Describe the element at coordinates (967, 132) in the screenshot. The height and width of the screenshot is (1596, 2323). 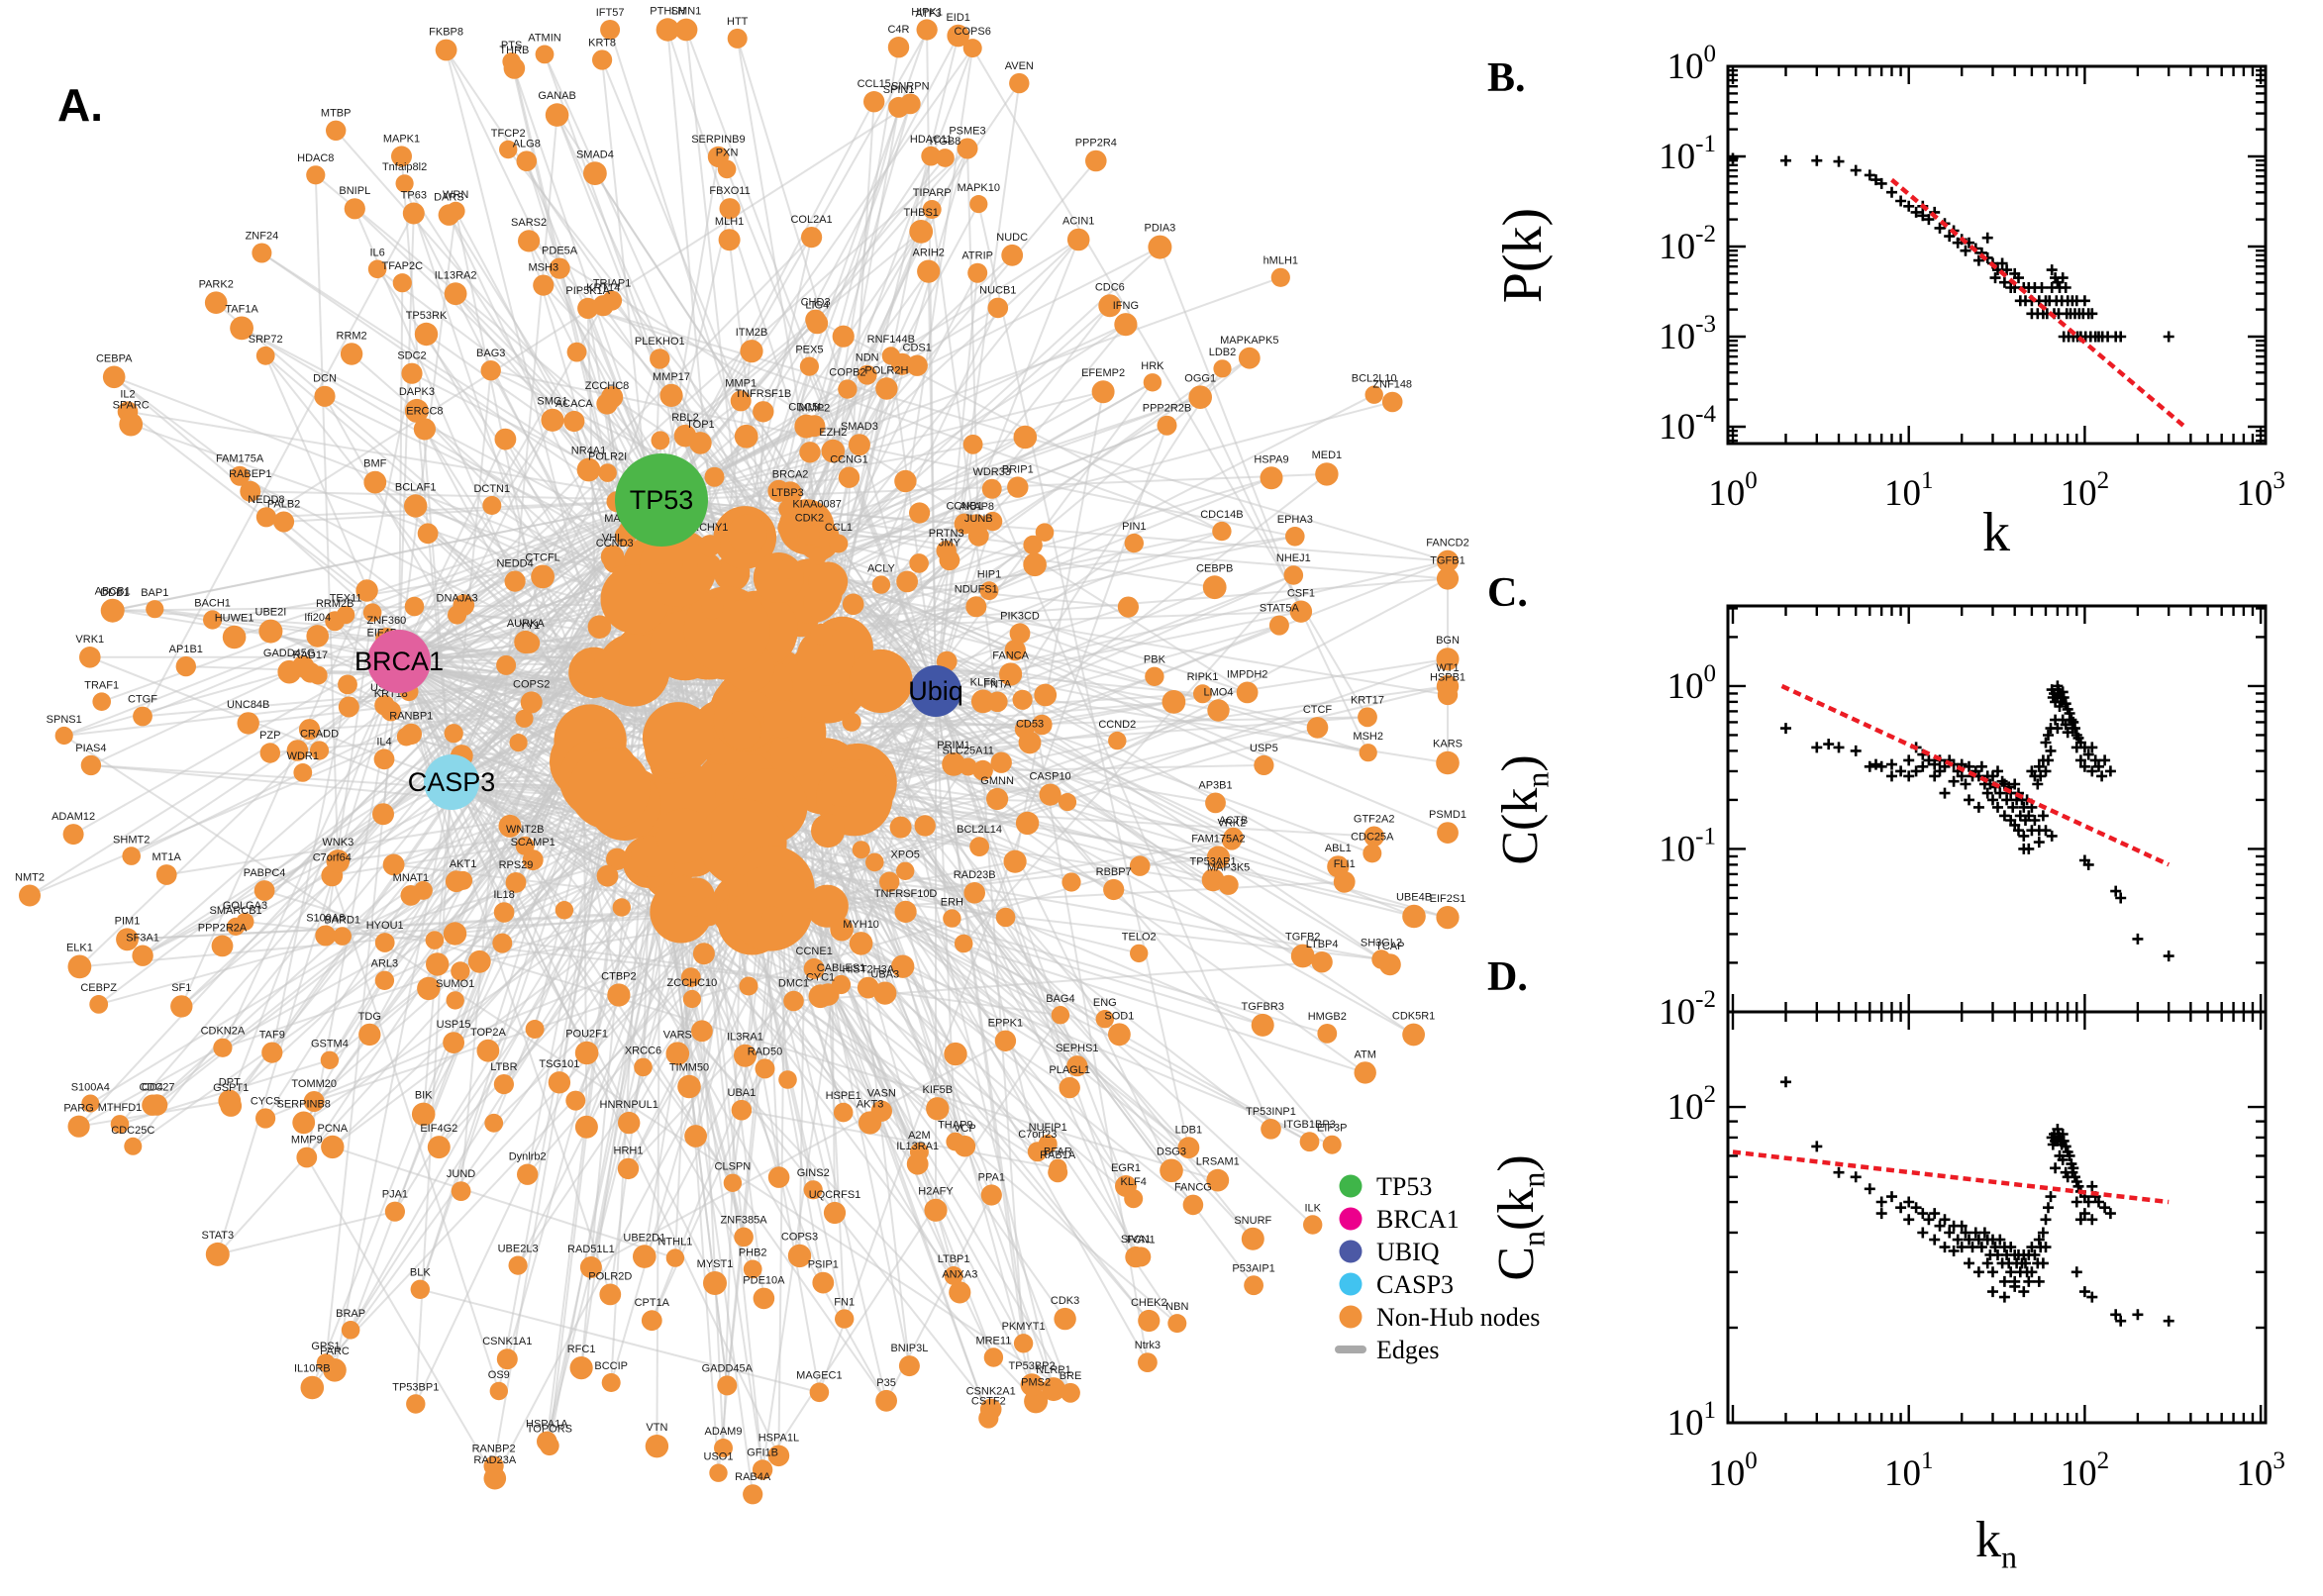
I see `network-node-label: PSME3` at that location.